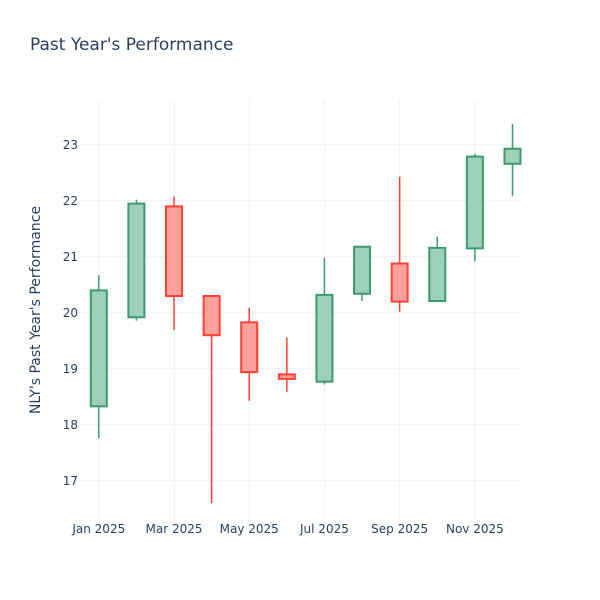 The image size is (600, 600). I want to click on x-tick-label: Jan 2025, so click(98, 529).